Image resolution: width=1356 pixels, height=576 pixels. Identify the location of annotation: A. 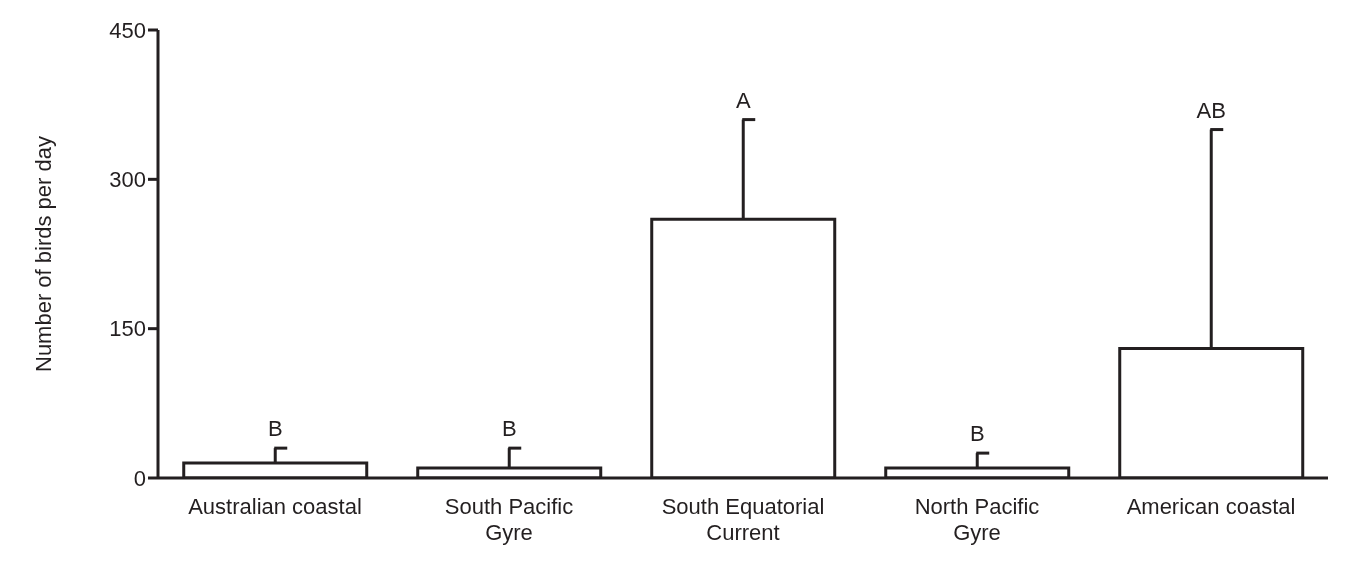
(743, 100).